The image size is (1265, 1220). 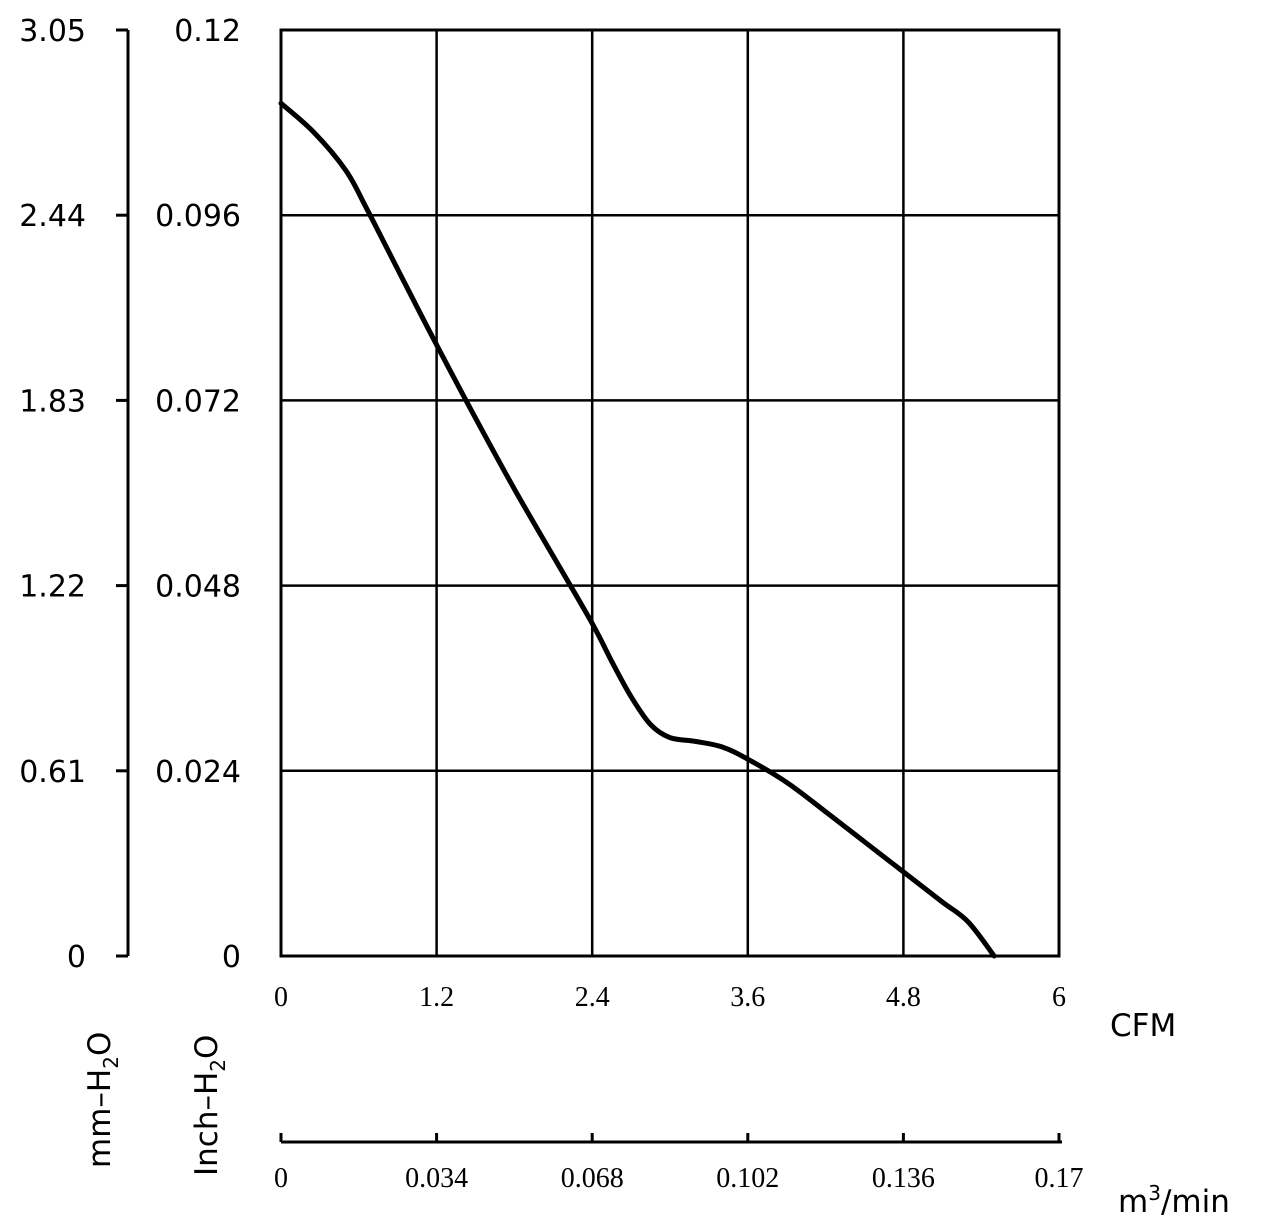 What do you see at coordinates (52, 772) in the screenshot?
I see `mm-tick-label: 0.61` at bounding box center [52, 772].